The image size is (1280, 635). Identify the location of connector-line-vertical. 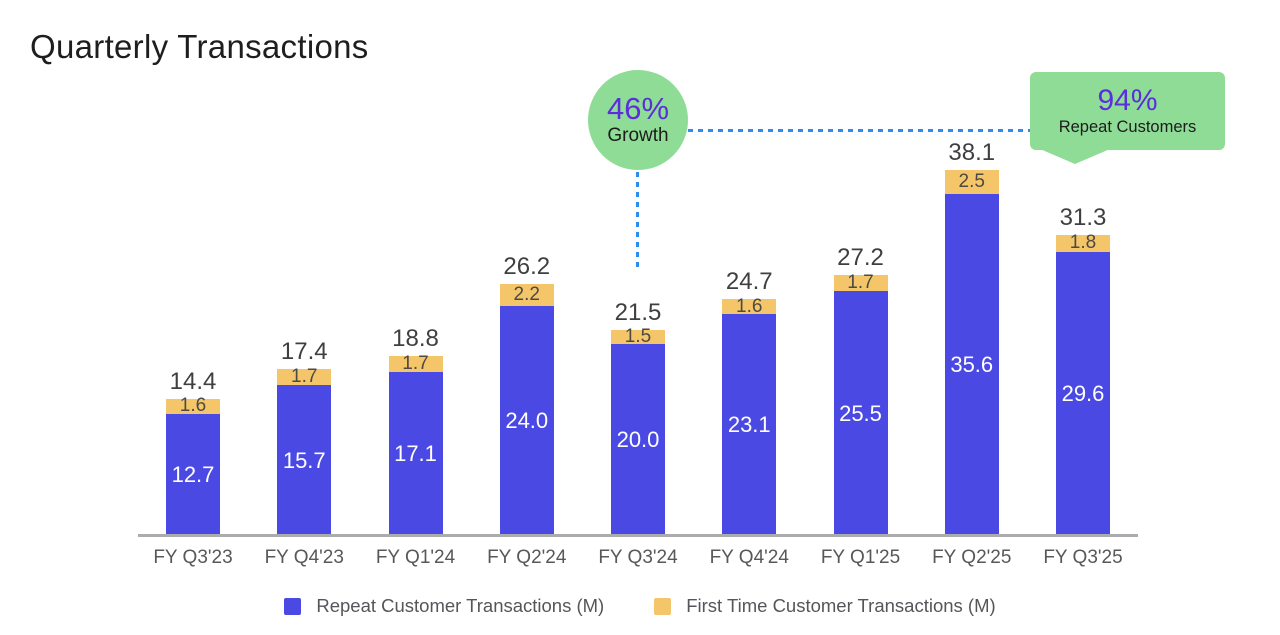
(637, 220).